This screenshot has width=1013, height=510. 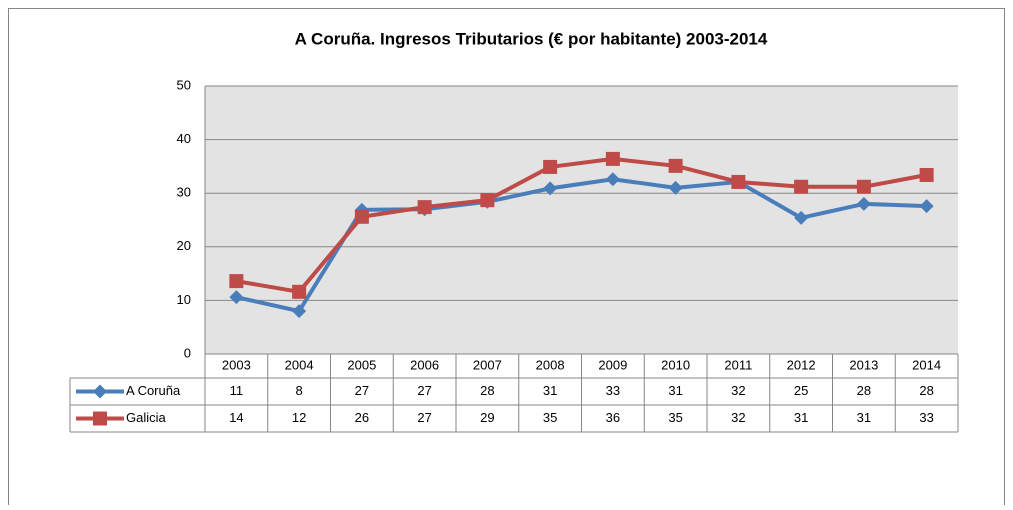 What do you see at coordinates (299, 417) in the screenshot?
I see `data-label: 12` at bounding box center [299, 417].